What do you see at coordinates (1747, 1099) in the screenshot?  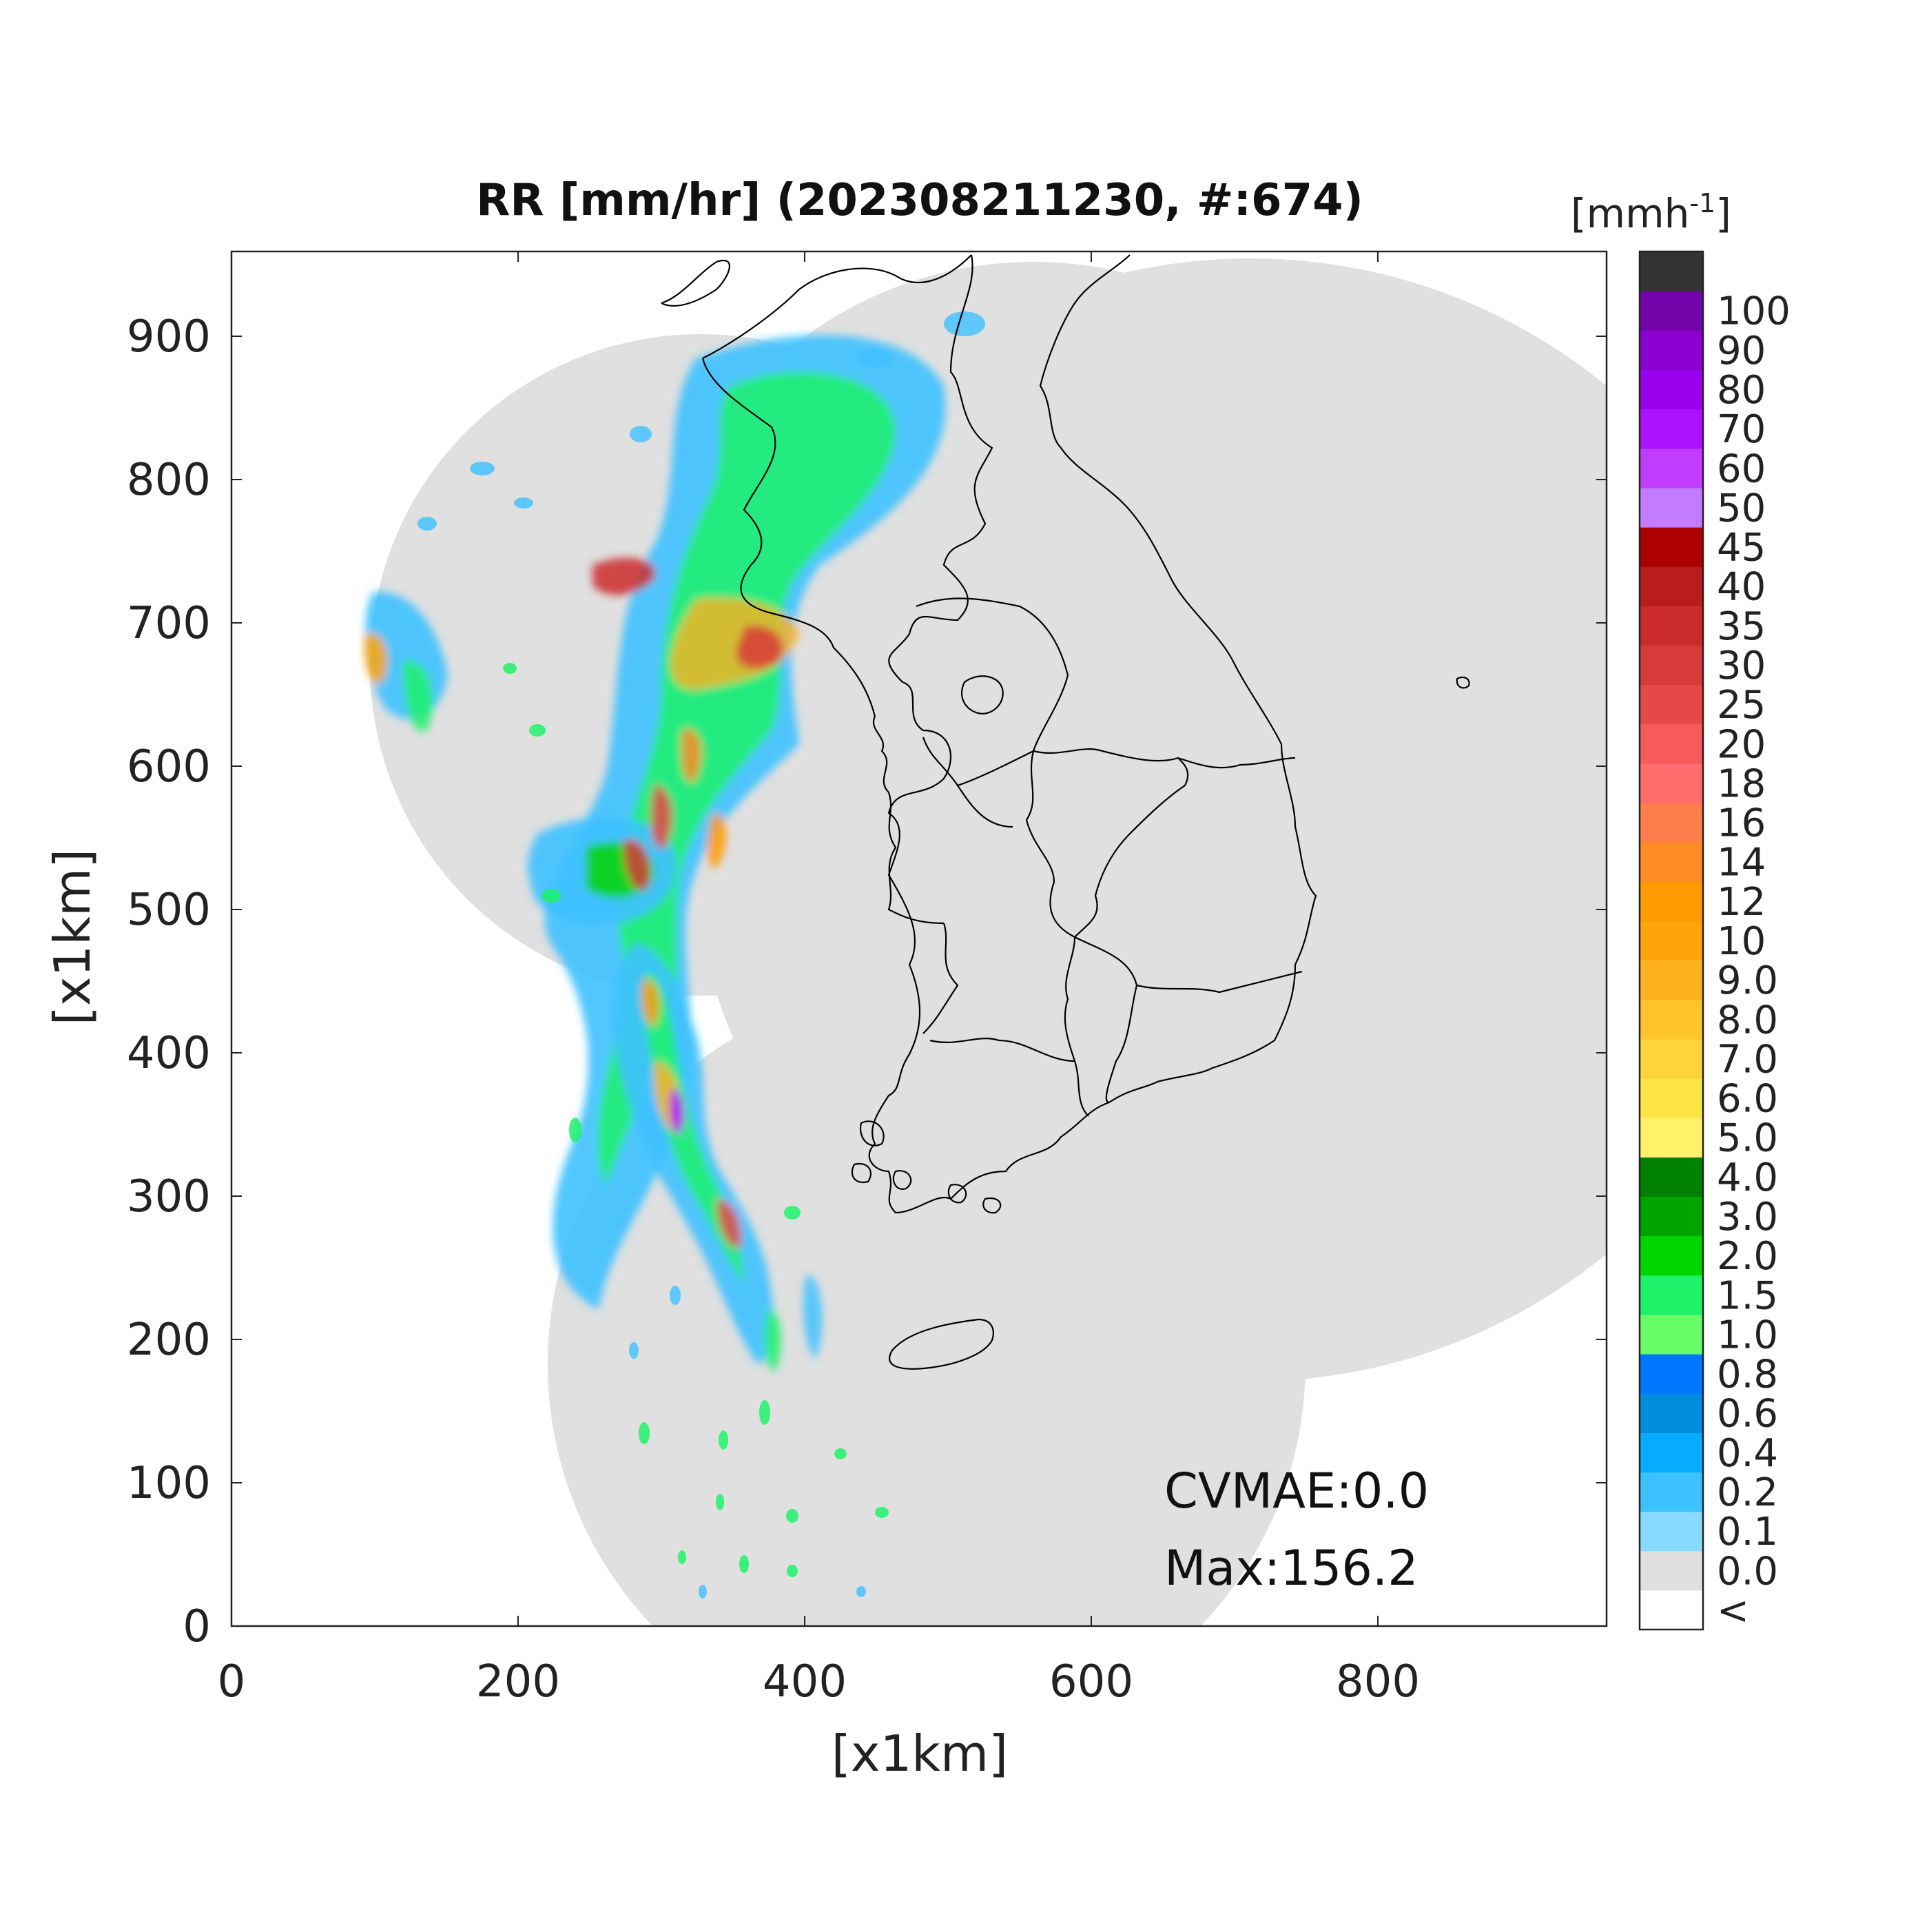 I see `colorbar-label: 6.0` at bounding box center [1747, 1099].